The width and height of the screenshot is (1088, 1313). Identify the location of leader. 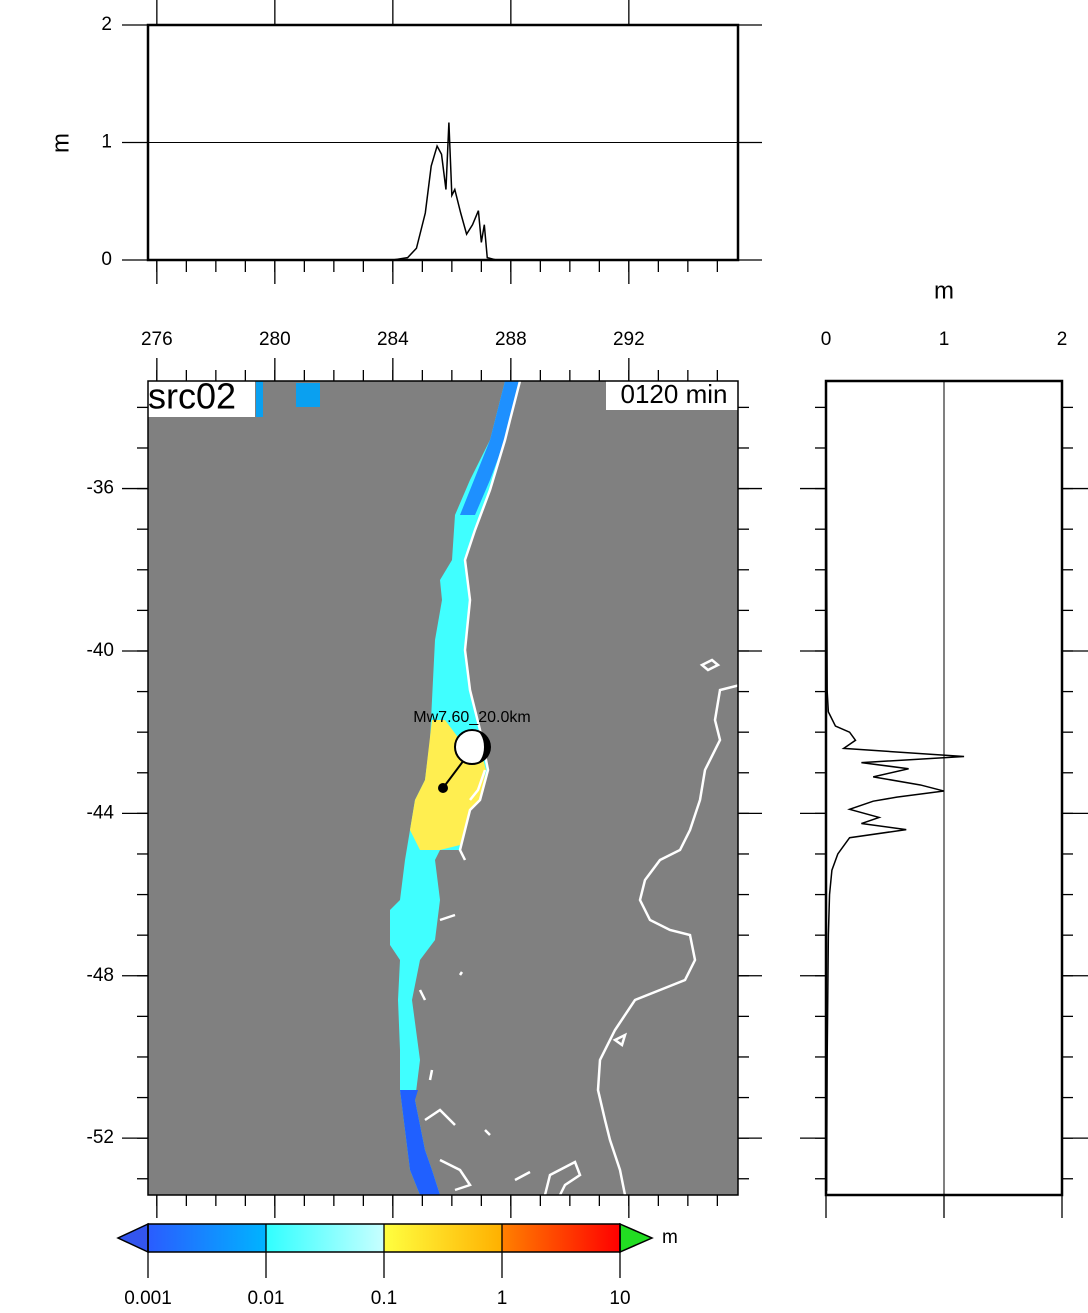
(453, 774).